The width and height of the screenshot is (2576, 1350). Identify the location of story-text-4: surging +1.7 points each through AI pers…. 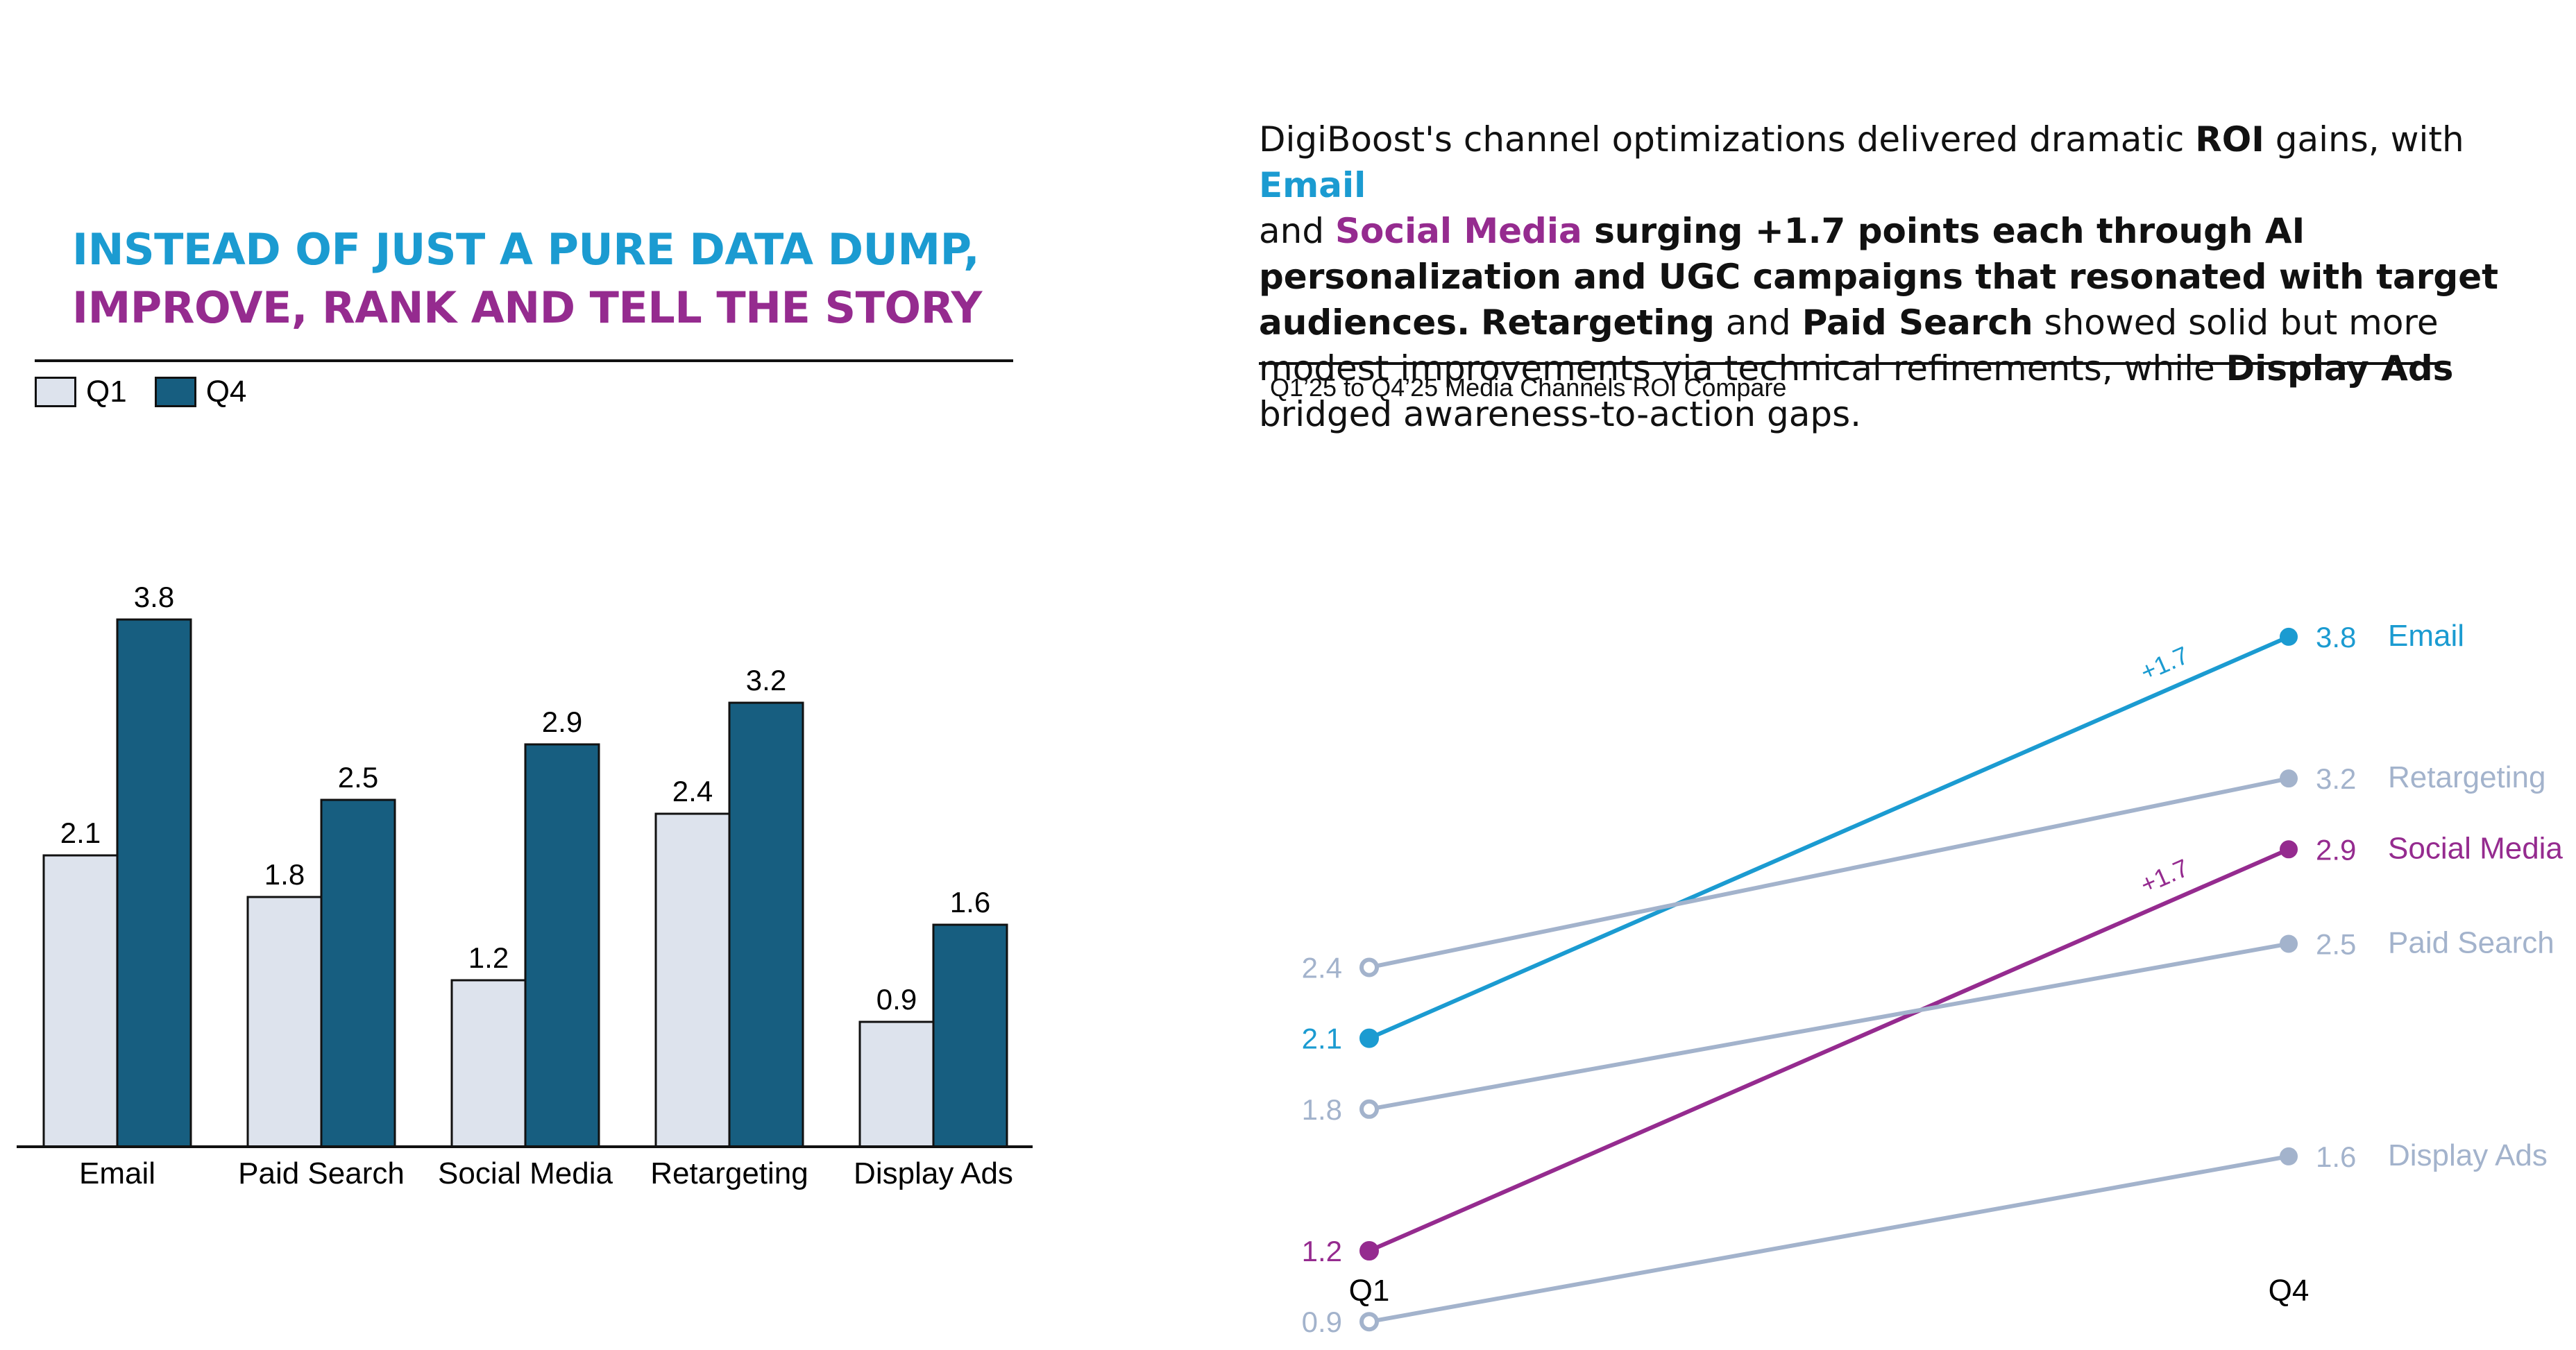
(1879, 277).